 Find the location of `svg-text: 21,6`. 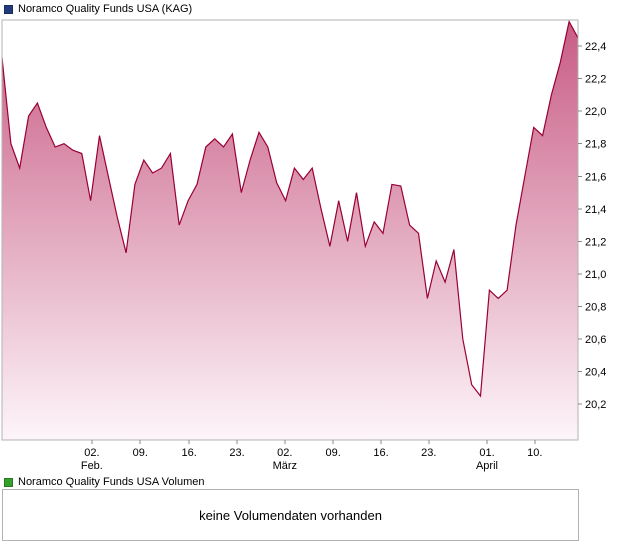

svg-text: 21,6 is located at coordinates (595, 177).